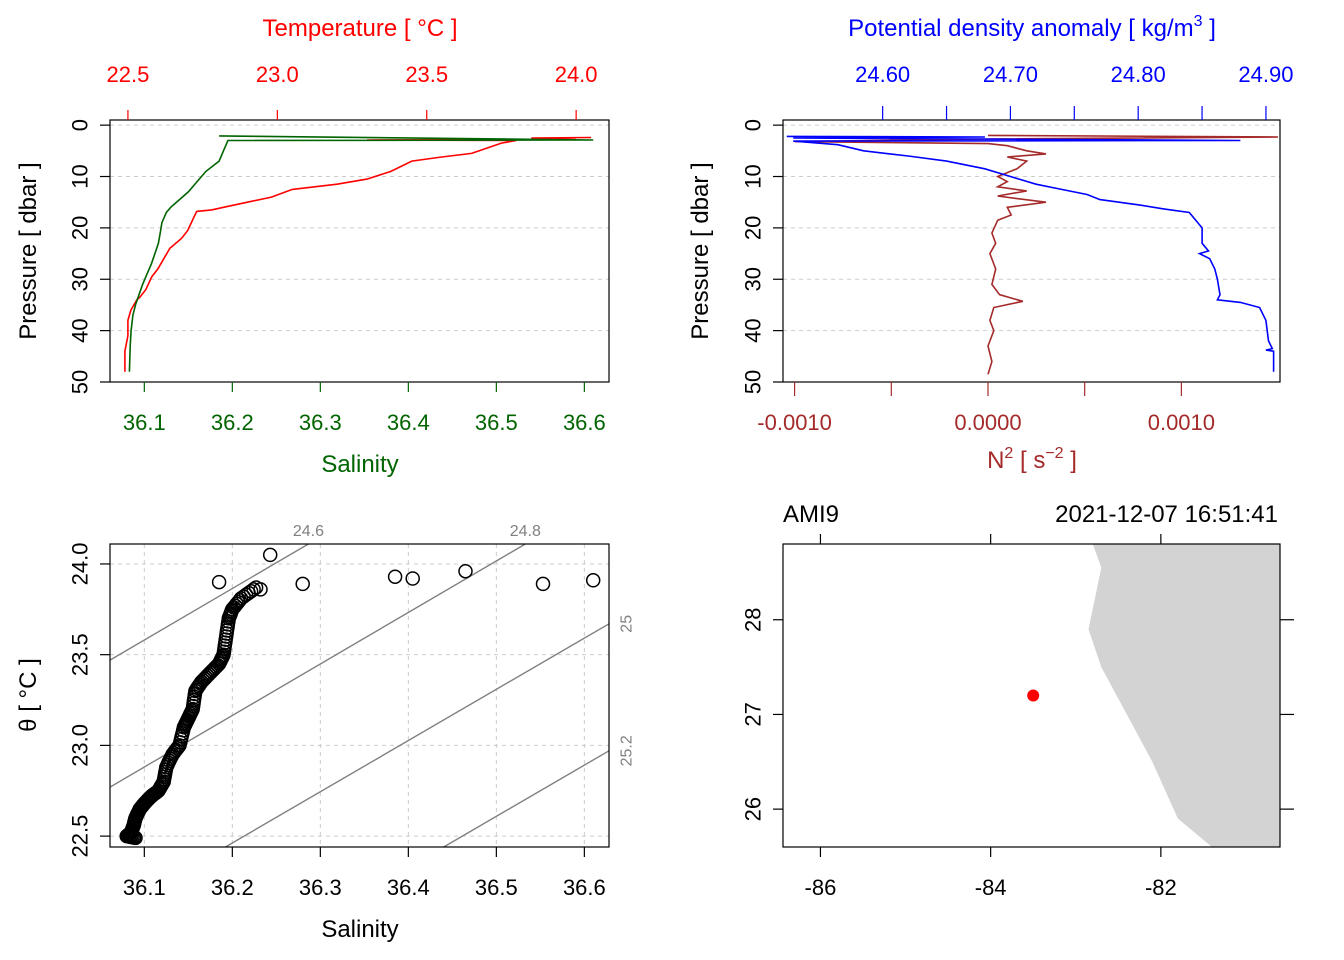 The height and width of the screenshot is (960, 1344). Describe the element at coordinates (753, 382) in the screenshot. I see `p2-pressure-tick-label: 50` at that location.